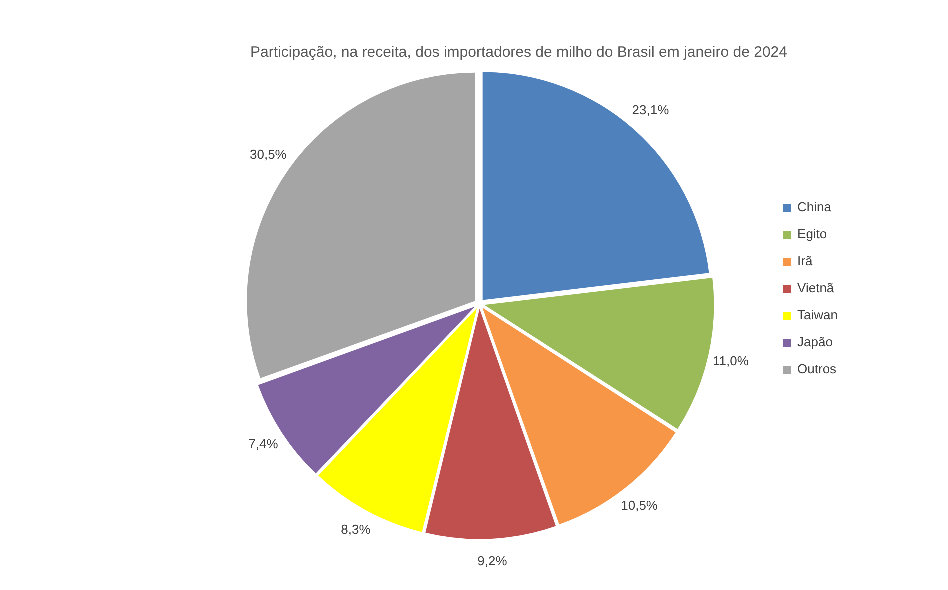  Describe the element at coordinates (815, 207) in the screenshot. I see `legend-label: China` at that location.